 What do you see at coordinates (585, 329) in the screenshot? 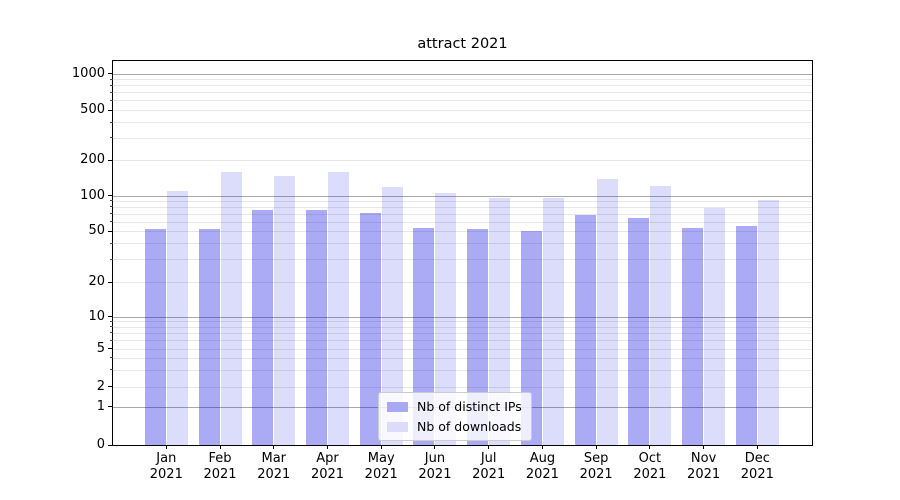
I see `bar-distinct-ips-sep` at bounding box center [585, 329].